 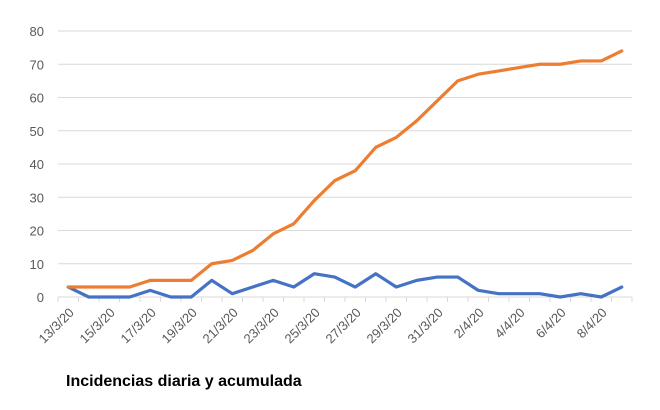 I want to click on y-tick-label: 0, so click(x=40, y=297).